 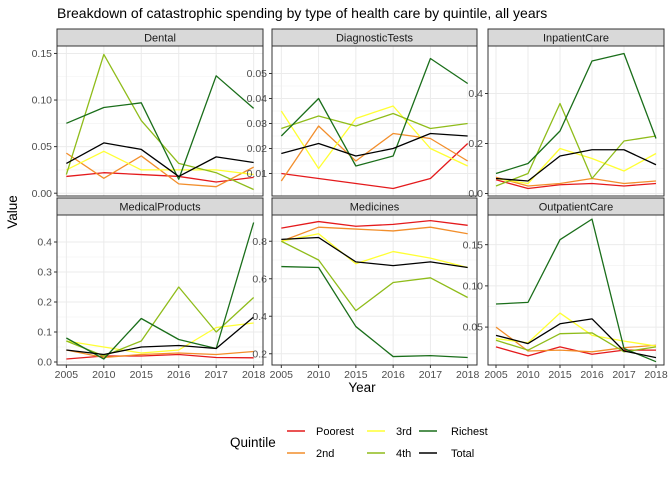 What do you see at coordinates (12, 212) in the screenshot?
I see `y-axis-title: Value` at bounding box center [12, 212].